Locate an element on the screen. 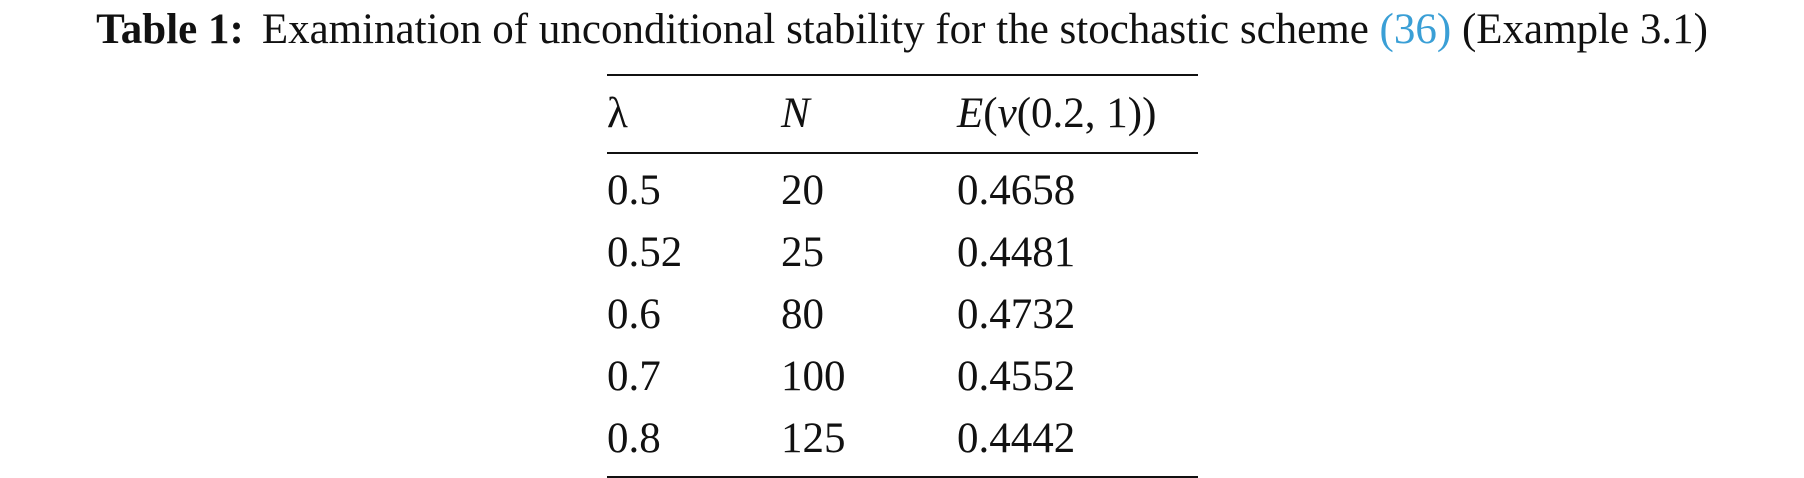  cell-n: 25 is located at coordinates (802, 252).